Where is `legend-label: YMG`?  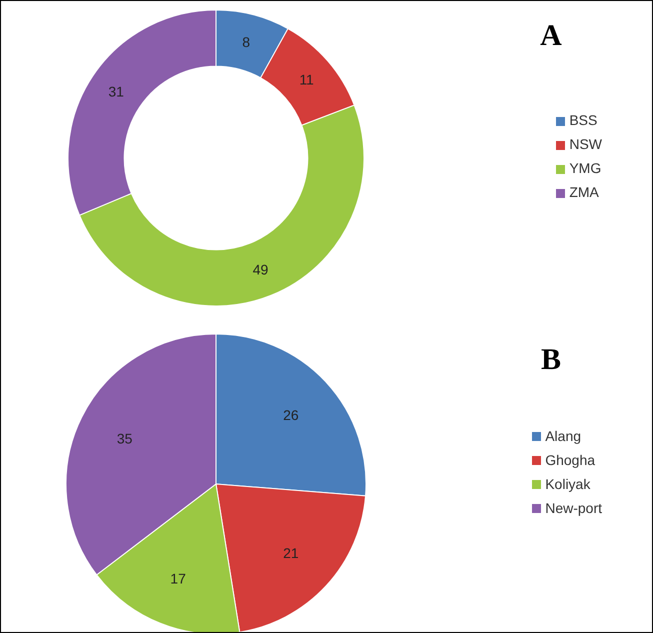 legend-label: YMG is located at coordinates (585, 168).